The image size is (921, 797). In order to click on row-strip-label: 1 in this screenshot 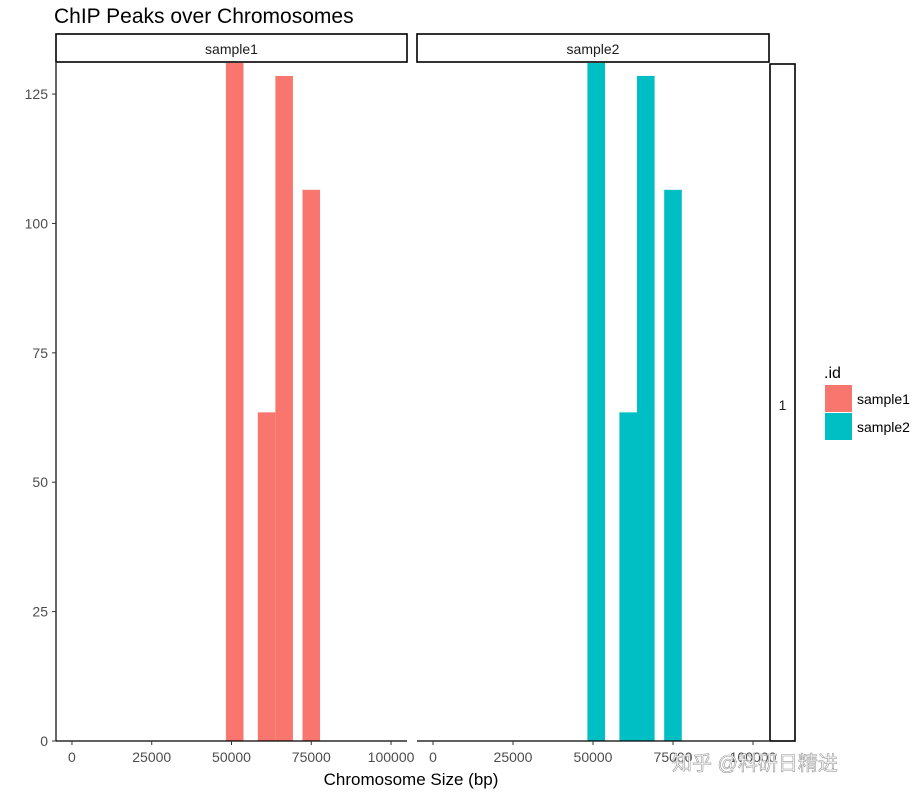, I will do `click(783, 405)`.